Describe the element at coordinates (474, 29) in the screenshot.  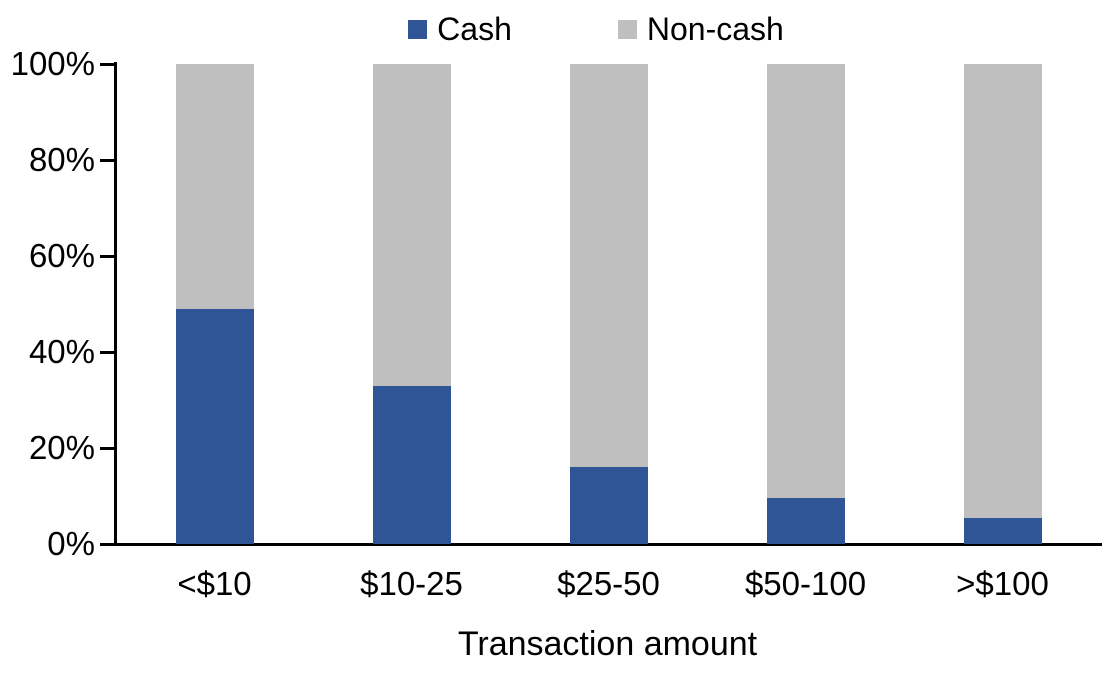
I see `legend-label: Cash` at that location.